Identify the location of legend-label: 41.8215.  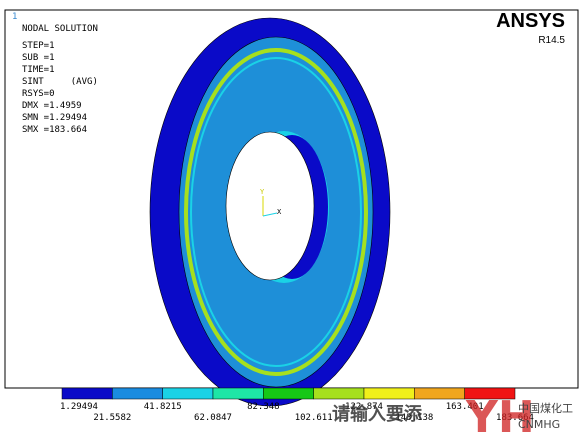
(163, 407).